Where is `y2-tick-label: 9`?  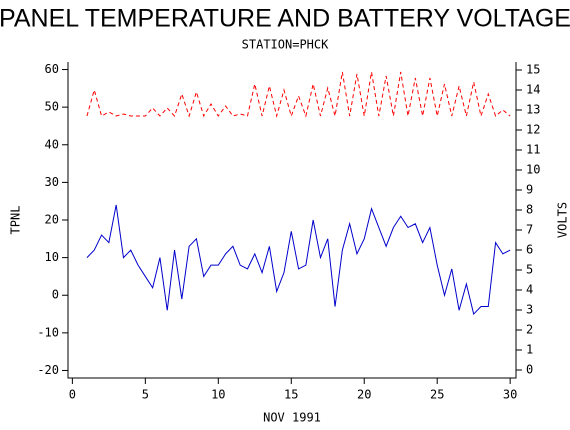
y2-tick-label: 9 is located at coordinates (529, 190).